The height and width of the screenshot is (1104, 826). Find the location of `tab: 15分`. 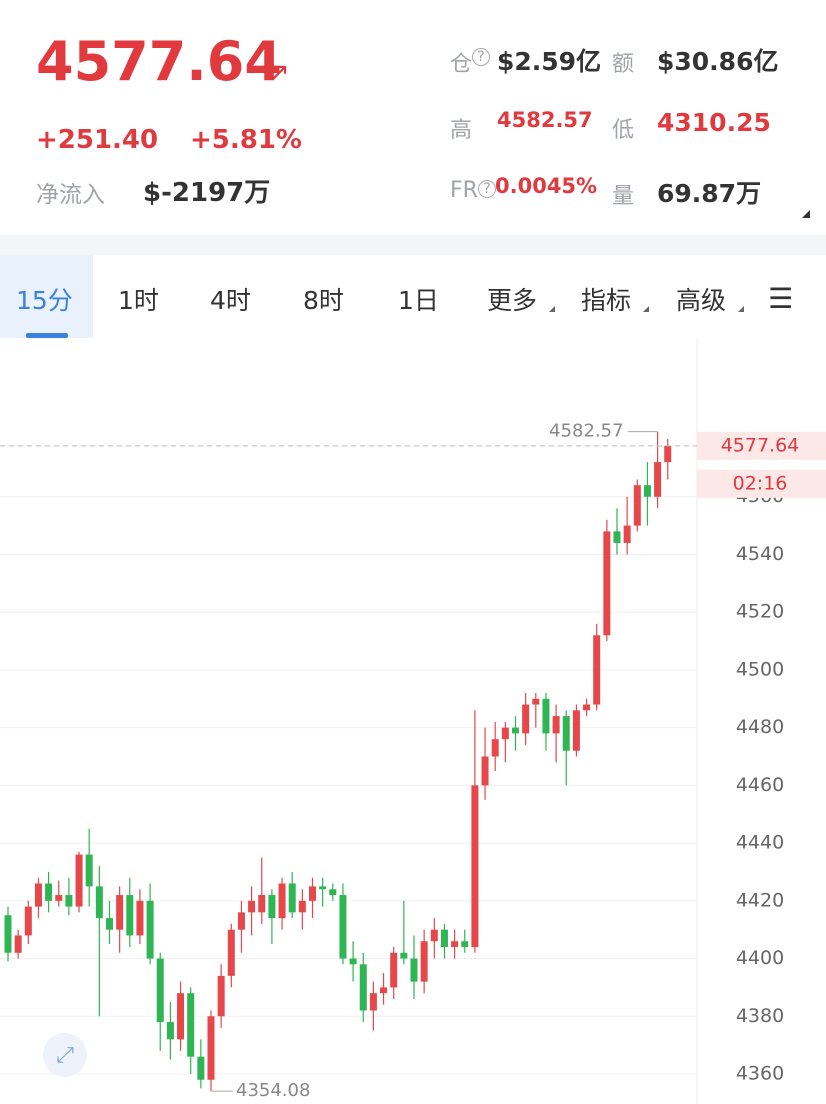

tab: 15分 is located at coordinates (44, 300).